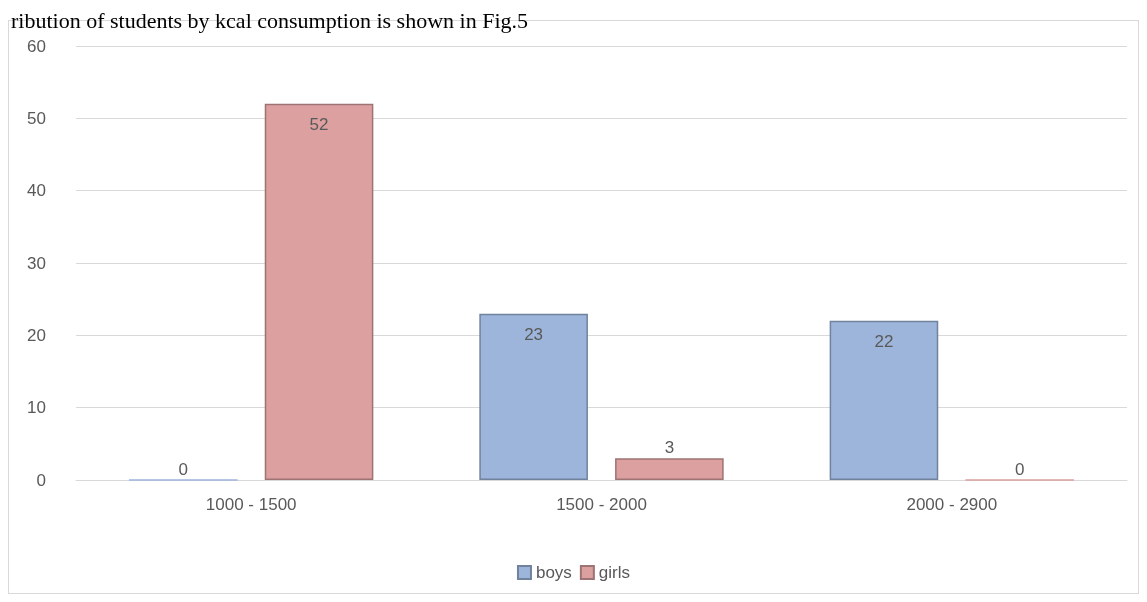 This screenshot has width=1147, height=602. I want to click on data-label: 22, so click(884, 341).